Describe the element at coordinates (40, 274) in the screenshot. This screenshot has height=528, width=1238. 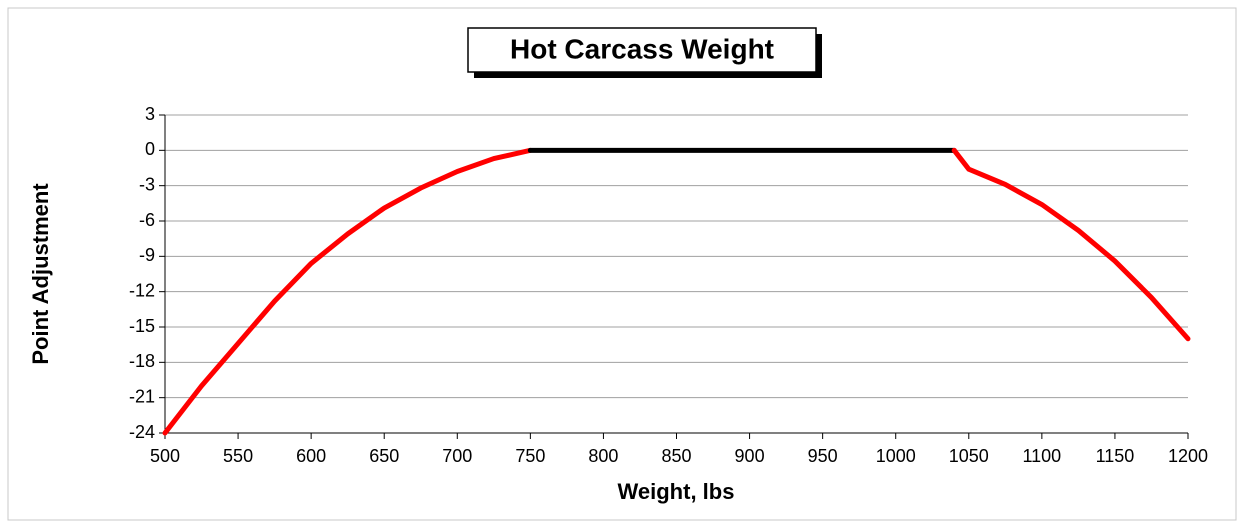
I see `y-axis-label: Point Adjustment` at that location.